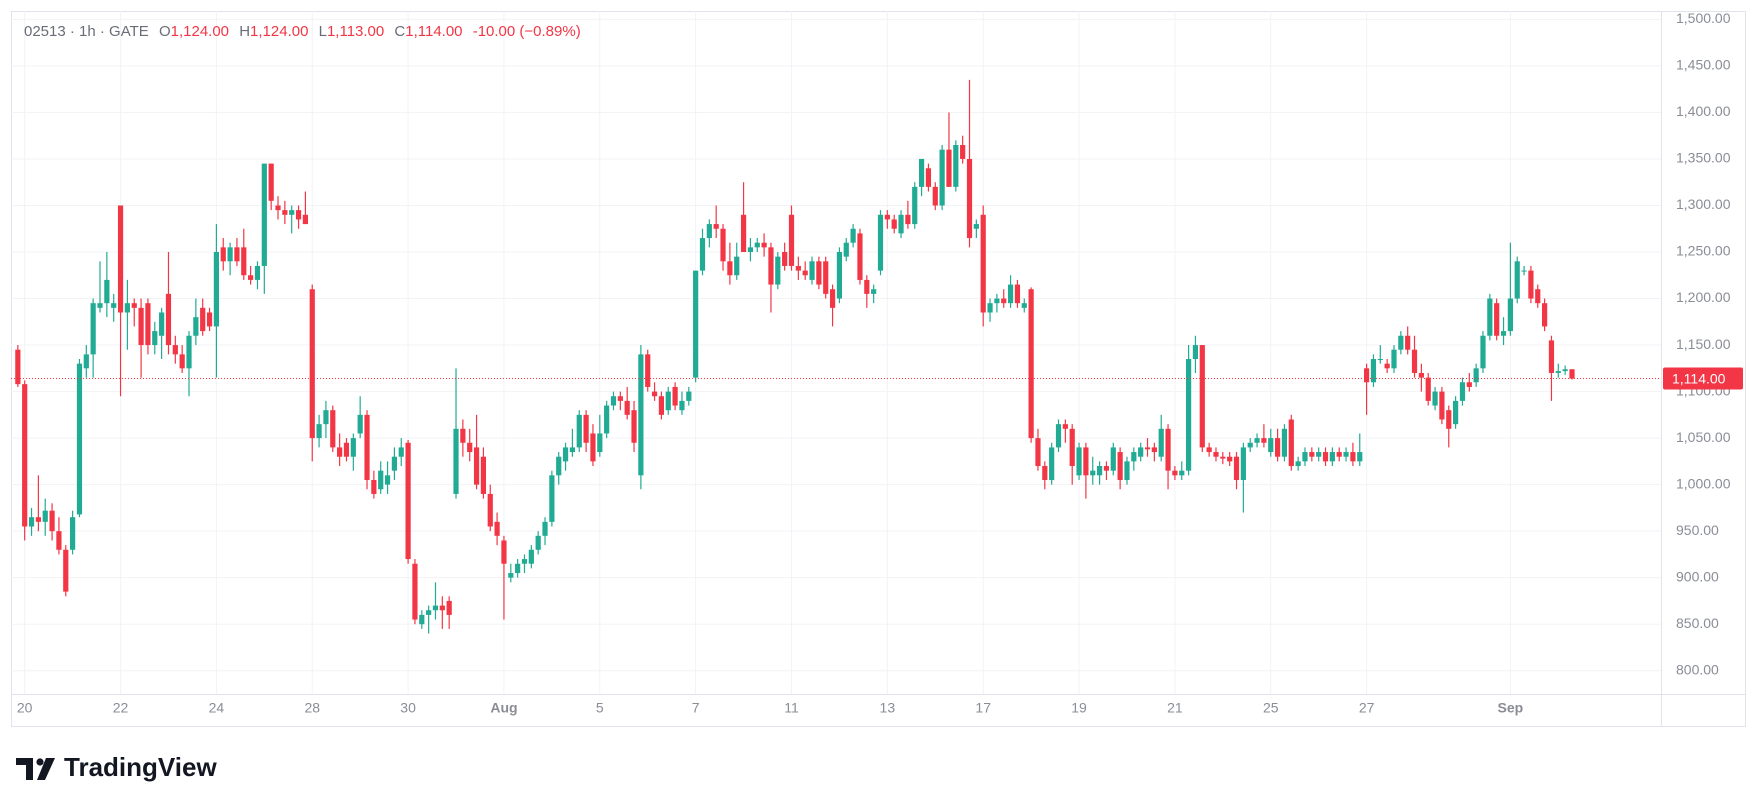  Describe the element at coordinates (1703, 204) in the screenshot. I see `y-tick-label: 1,300.00` at that location.